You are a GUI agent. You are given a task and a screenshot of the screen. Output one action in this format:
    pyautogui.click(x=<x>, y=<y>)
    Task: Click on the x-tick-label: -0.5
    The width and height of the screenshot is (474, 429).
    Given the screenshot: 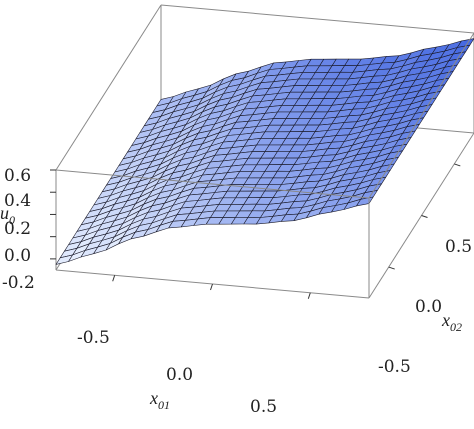 What is the action you would take?
    pyautogui.click(x=93, y=338)
    